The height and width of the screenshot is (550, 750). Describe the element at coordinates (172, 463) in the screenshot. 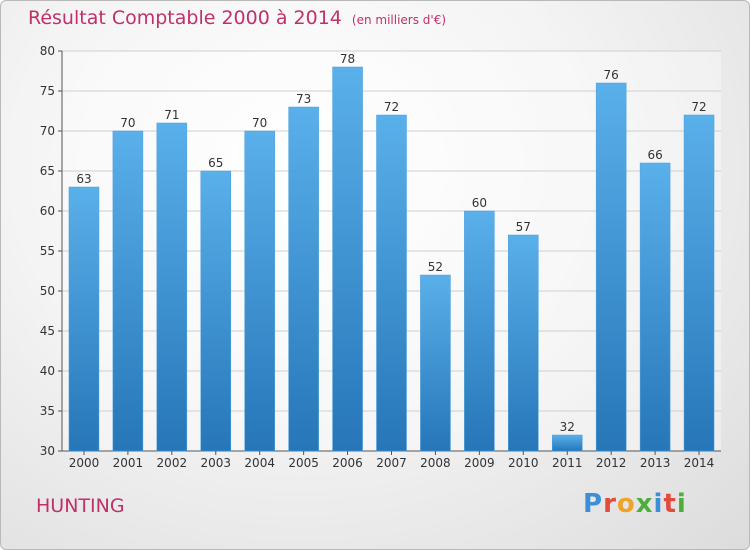

I see `x-tick-label-2002: 2002` at that location.